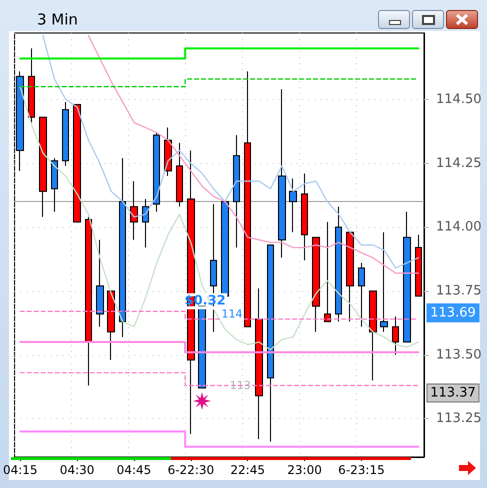 The image size is (487, 488). Describe the element at coordinates (304, 470) in the screenshot. I see `x-tick-label: 23:00` at that location.